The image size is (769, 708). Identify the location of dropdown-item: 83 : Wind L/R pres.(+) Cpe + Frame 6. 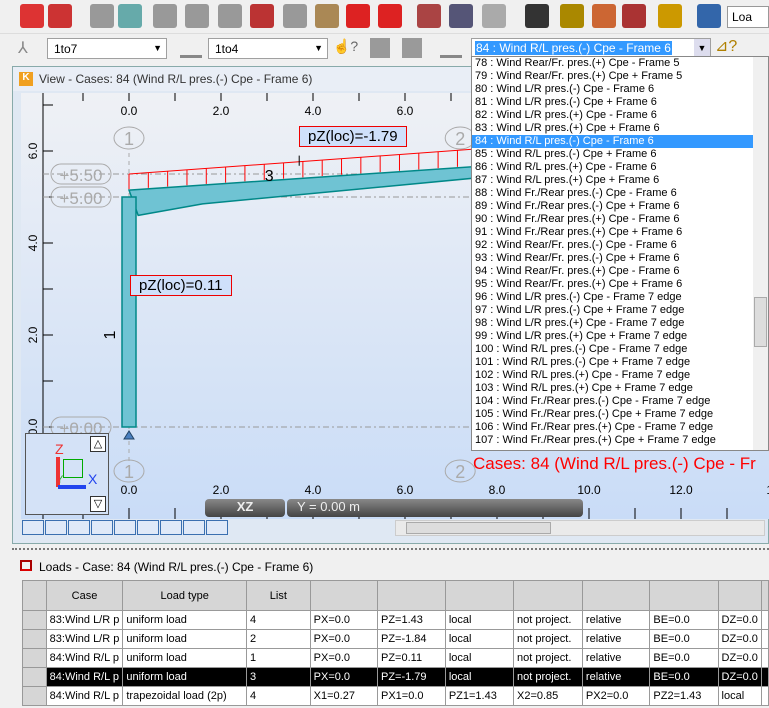
(567, 128).